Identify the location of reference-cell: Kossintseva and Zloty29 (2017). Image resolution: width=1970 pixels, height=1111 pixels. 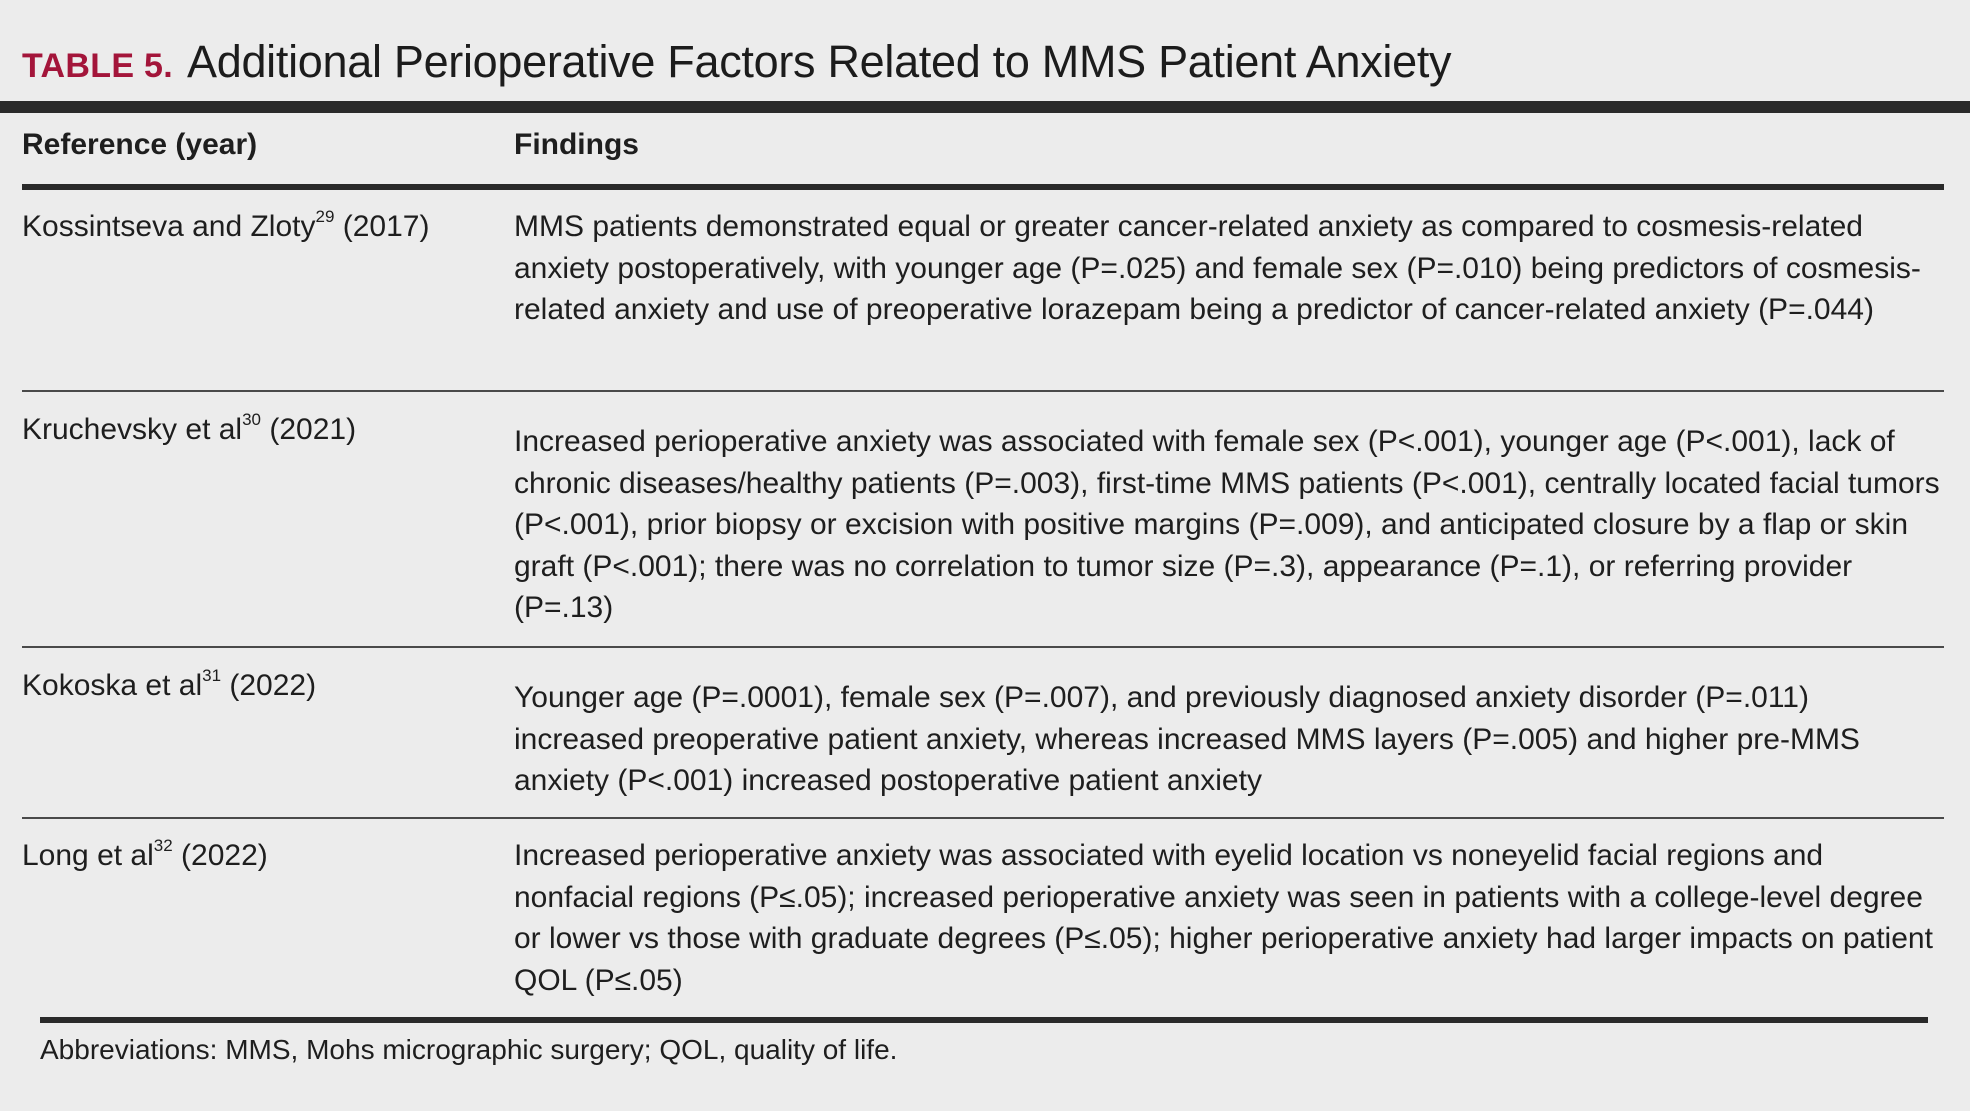
(225, 226).